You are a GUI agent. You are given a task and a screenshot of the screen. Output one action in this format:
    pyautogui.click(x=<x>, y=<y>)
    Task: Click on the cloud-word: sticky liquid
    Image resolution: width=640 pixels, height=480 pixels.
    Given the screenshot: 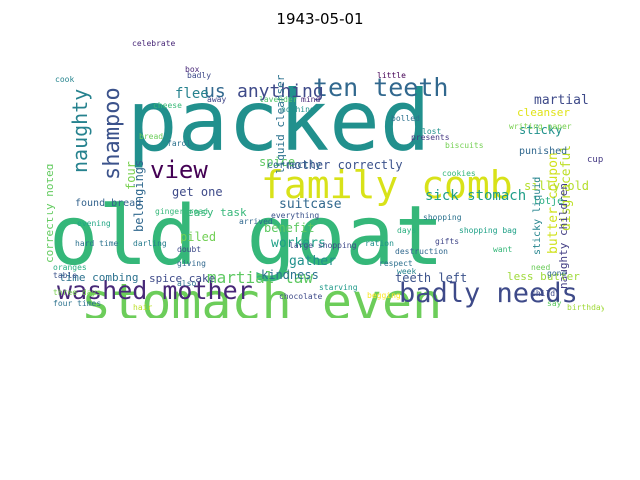 What is the action you would take?
    pyautogui.click(x=537, y=216)
    